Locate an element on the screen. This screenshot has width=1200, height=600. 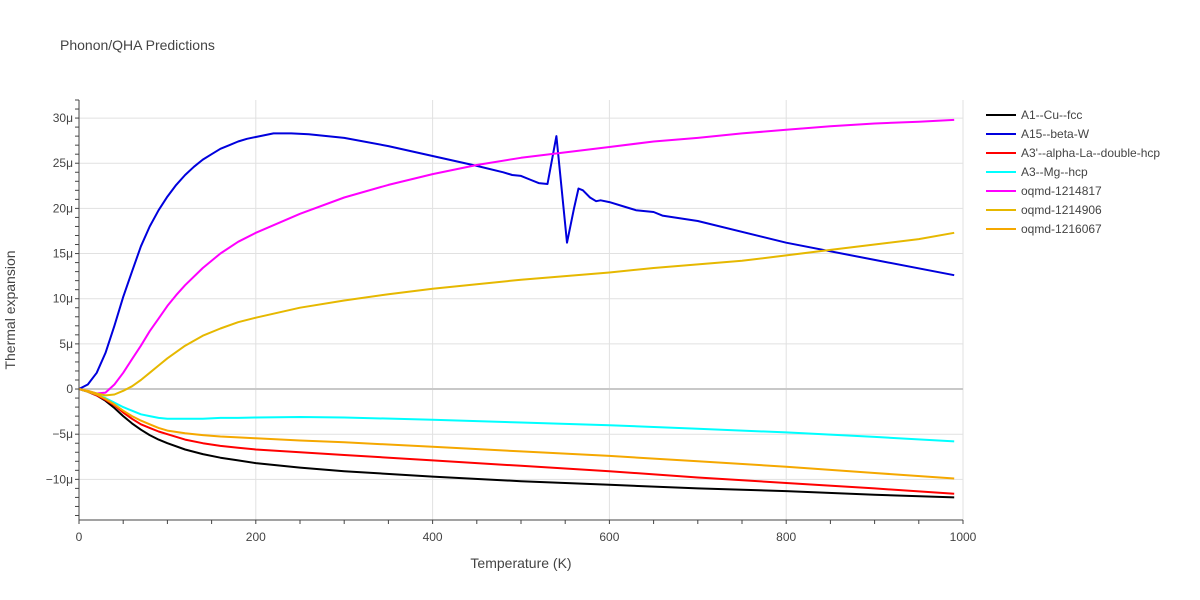
legend-item: oqmd-1216067 is located at coordinates (1044, 229).